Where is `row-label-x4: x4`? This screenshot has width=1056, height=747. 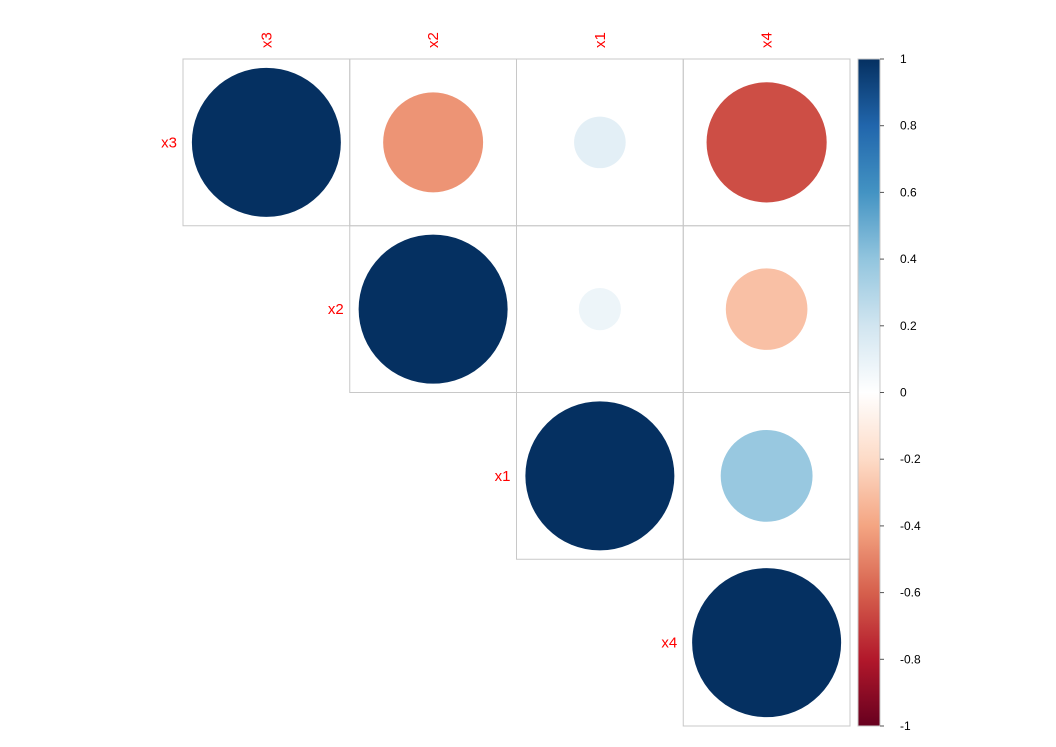 row-label-x4: x4 is located at coordinates (669, 643).